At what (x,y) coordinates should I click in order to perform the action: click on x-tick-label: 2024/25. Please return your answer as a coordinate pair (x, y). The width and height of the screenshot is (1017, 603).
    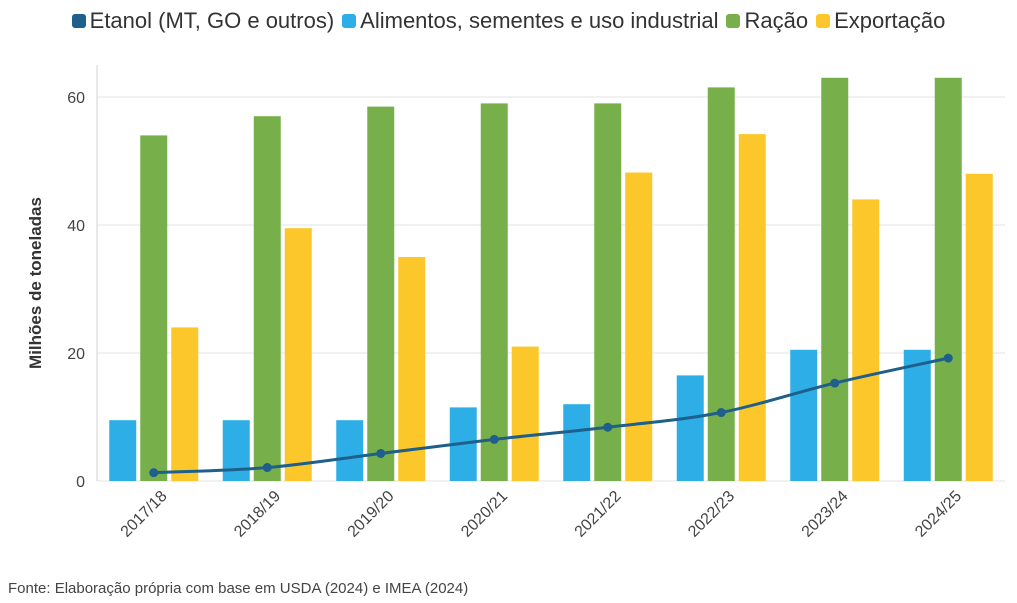
    Looking at the image, I should click on (938, 514).